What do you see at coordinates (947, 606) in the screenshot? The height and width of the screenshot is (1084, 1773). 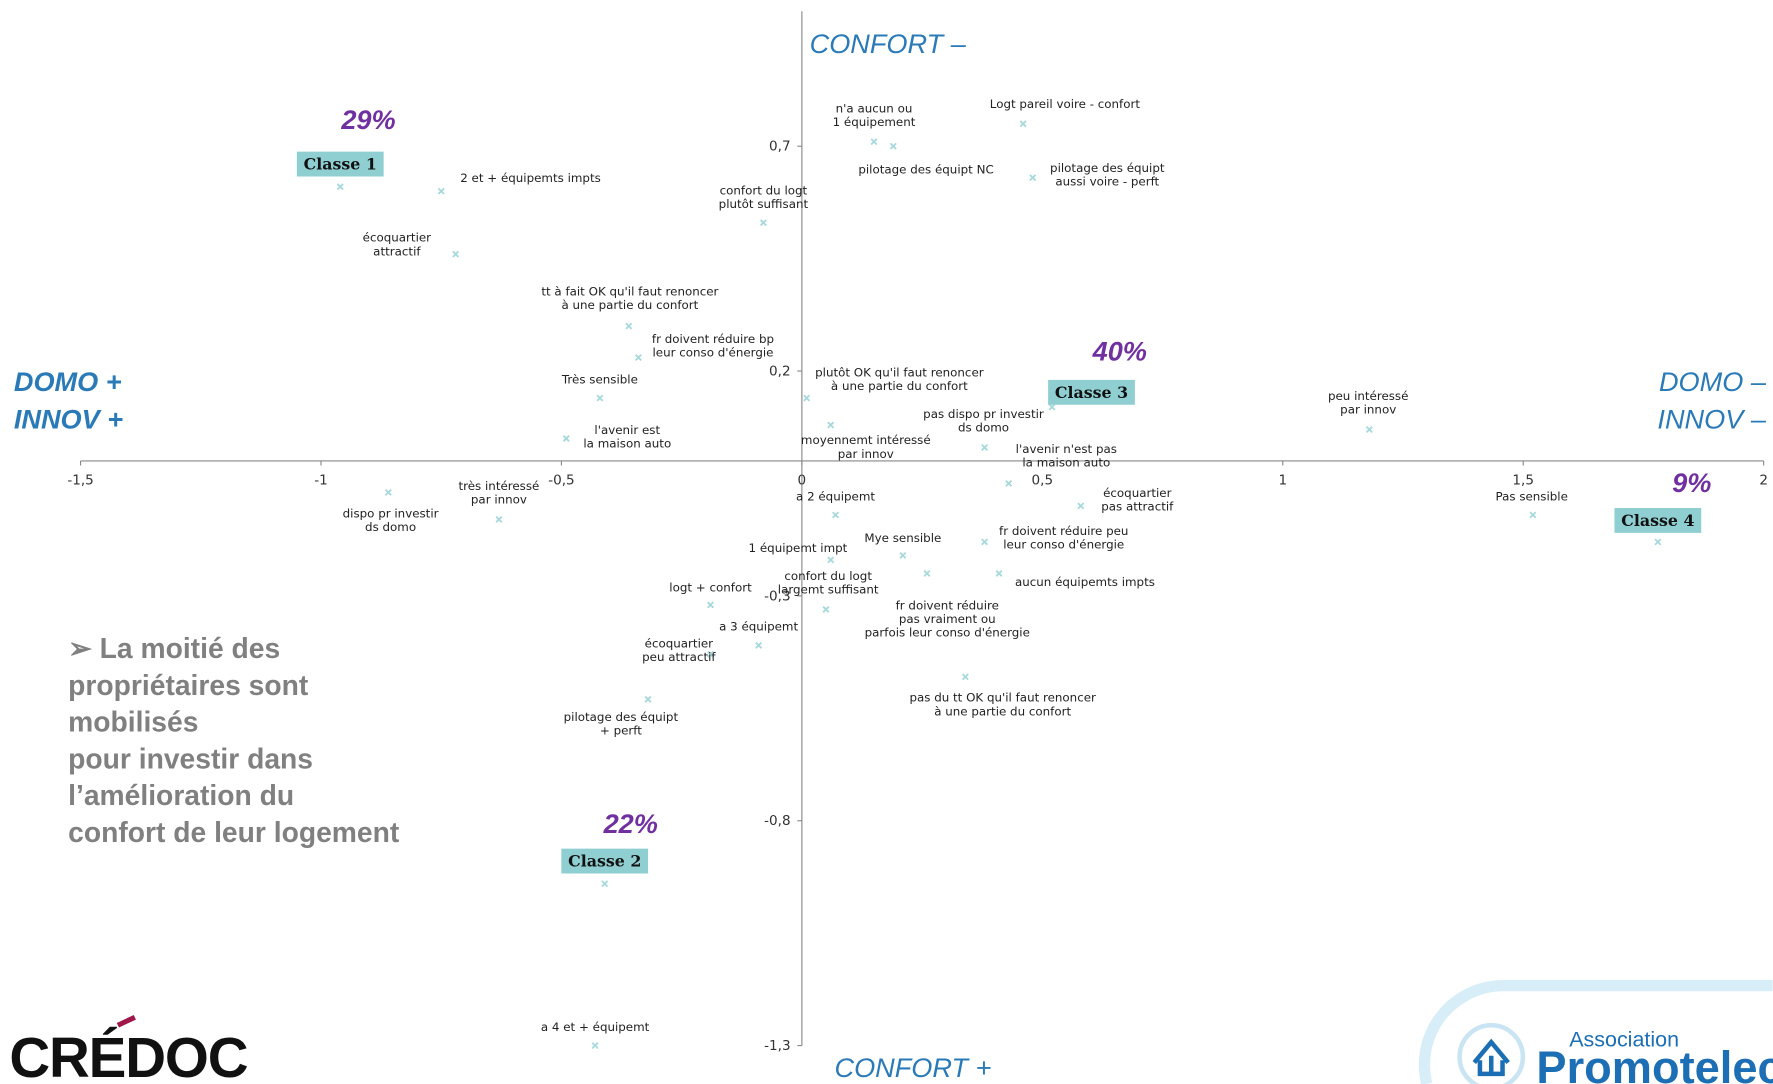 I see `point-label: fr doivent réduire` at bounding box center [947, 606].